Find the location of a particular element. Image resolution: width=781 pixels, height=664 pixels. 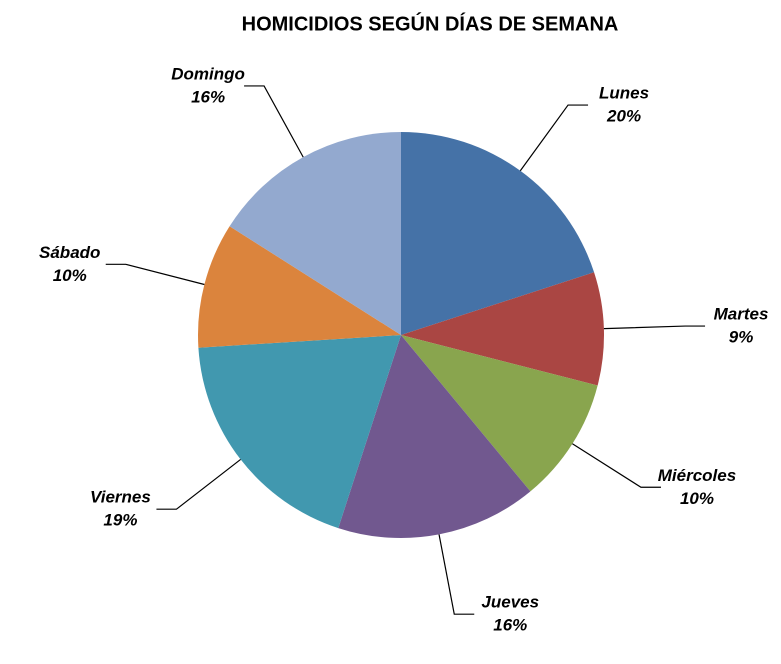

slice-value-label: 9% is located at coordinates (741, 337).